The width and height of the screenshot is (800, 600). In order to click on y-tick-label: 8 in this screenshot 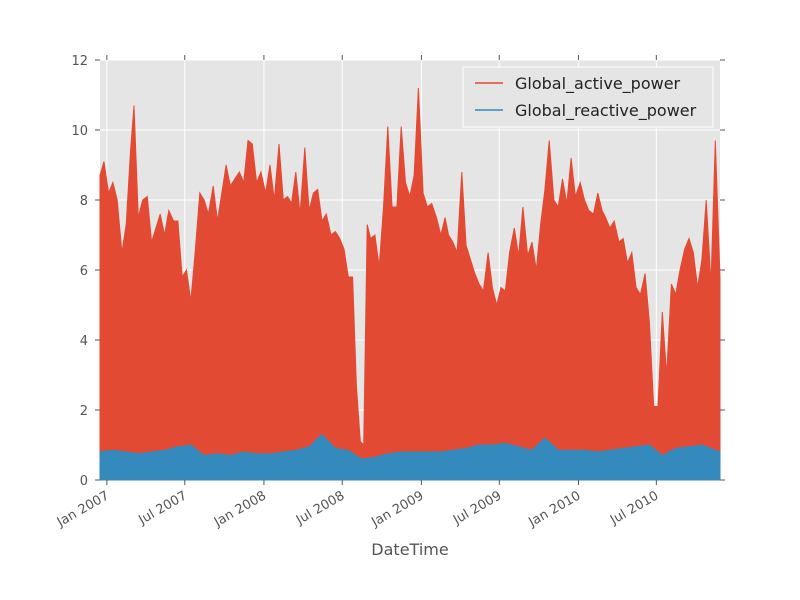, I will do `click(84, 201)`.